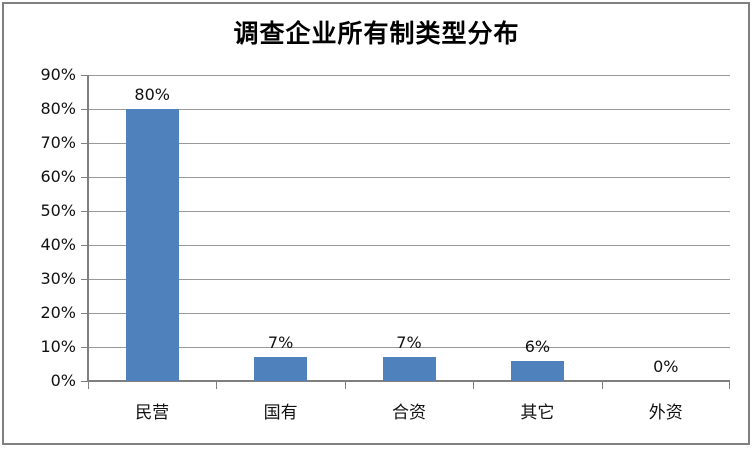 The image size is (753, 451). I want to click on bar-value-label: 6%, so click(537, 346).